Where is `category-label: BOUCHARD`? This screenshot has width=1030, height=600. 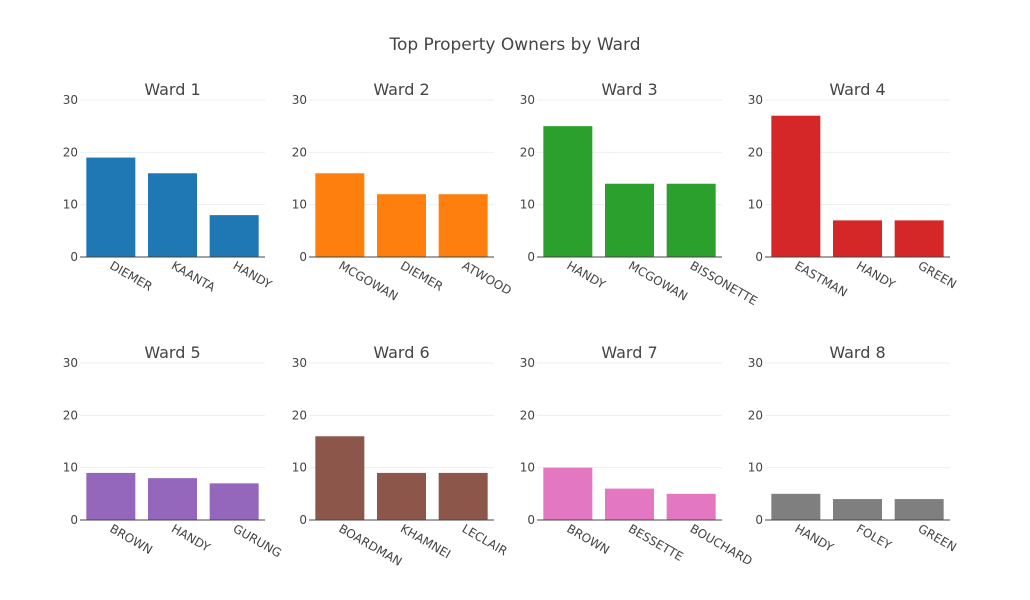
category-label: BOUCHARD is located at coordinates (721, 544).